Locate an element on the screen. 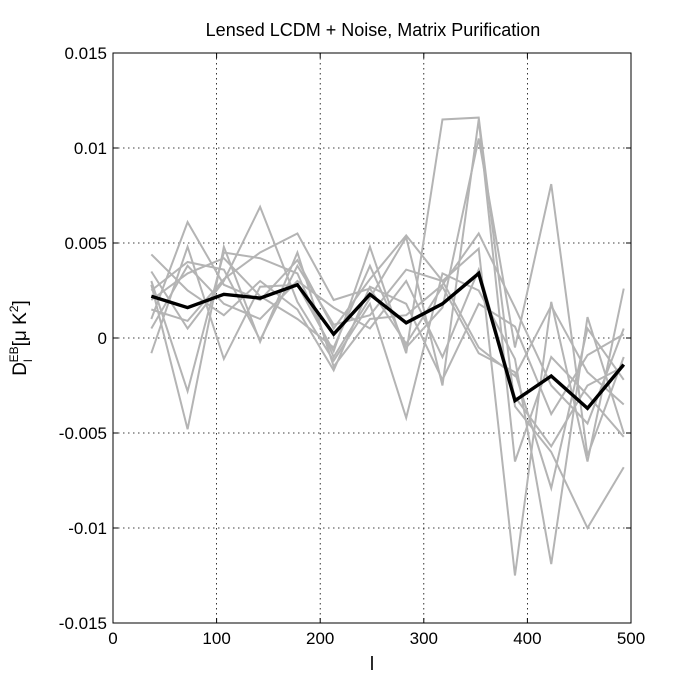 Image resolution: width=700 pixels, height=700 pixels. y-axis-label-subscript: l is located at coordinates (28, 360).